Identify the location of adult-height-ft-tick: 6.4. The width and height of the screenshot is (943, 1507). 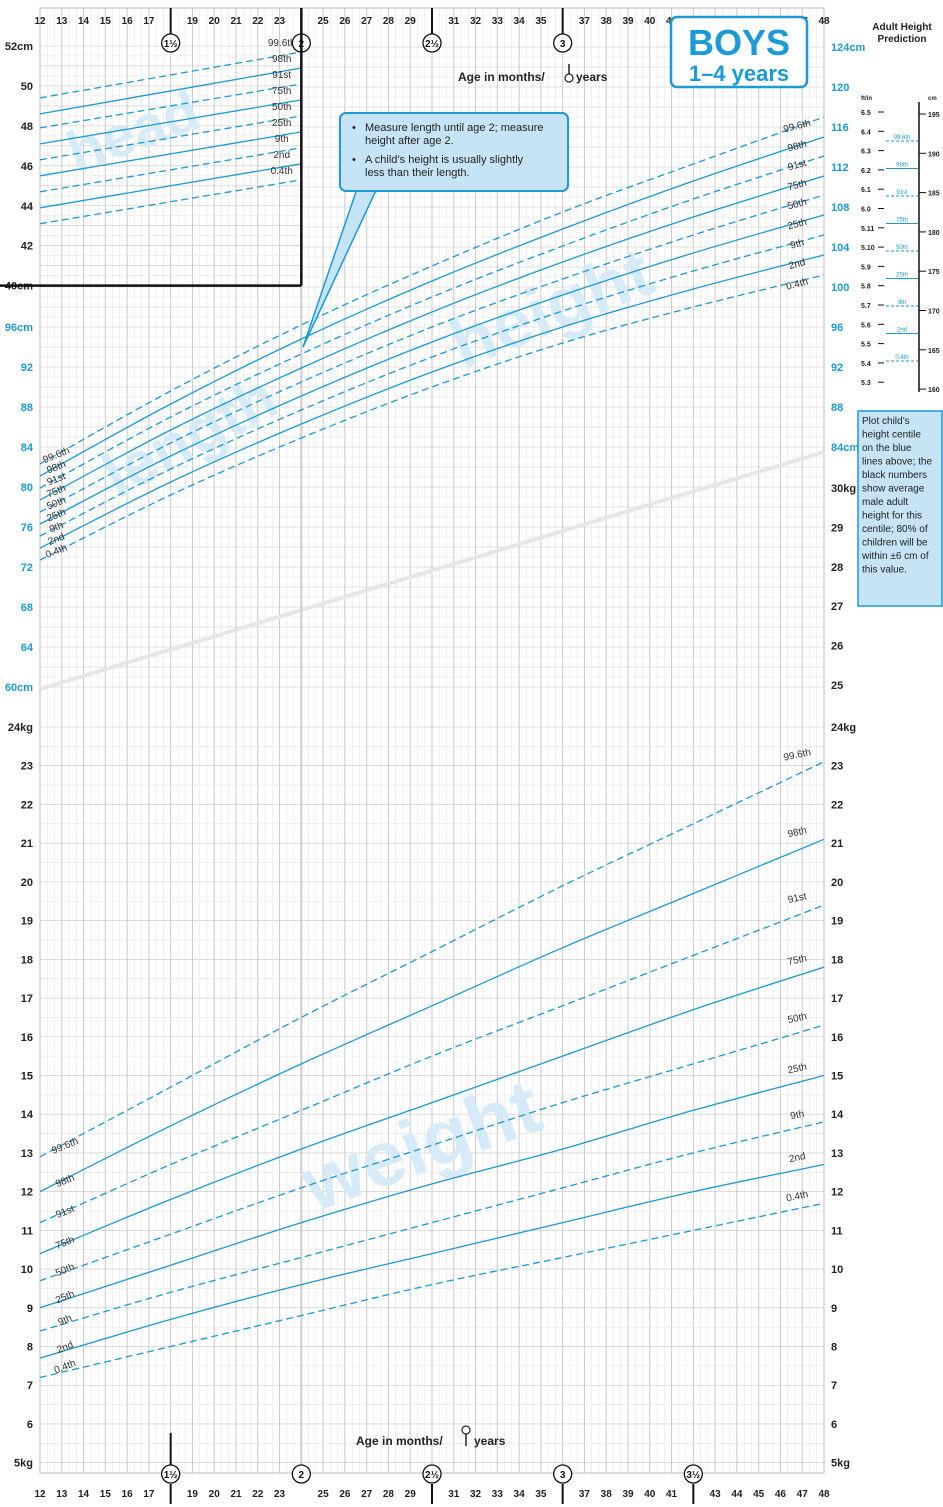
(866, 132).